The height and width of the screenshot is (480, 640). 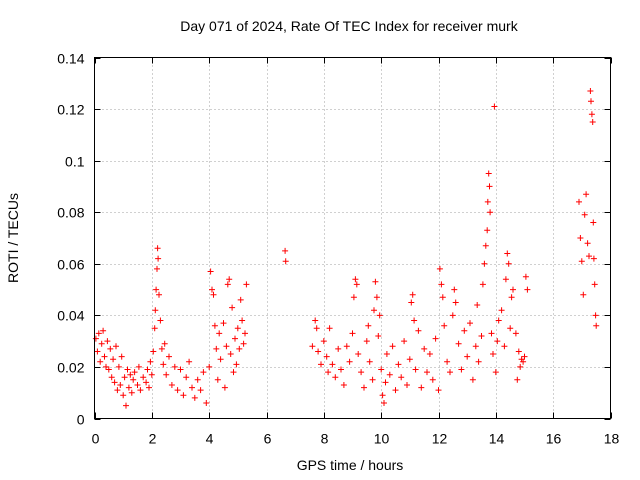 What do you see at coordinates (153, 439) in the screenshot?
I see `x-tick-label: 2` at bounding box center [153, 439].